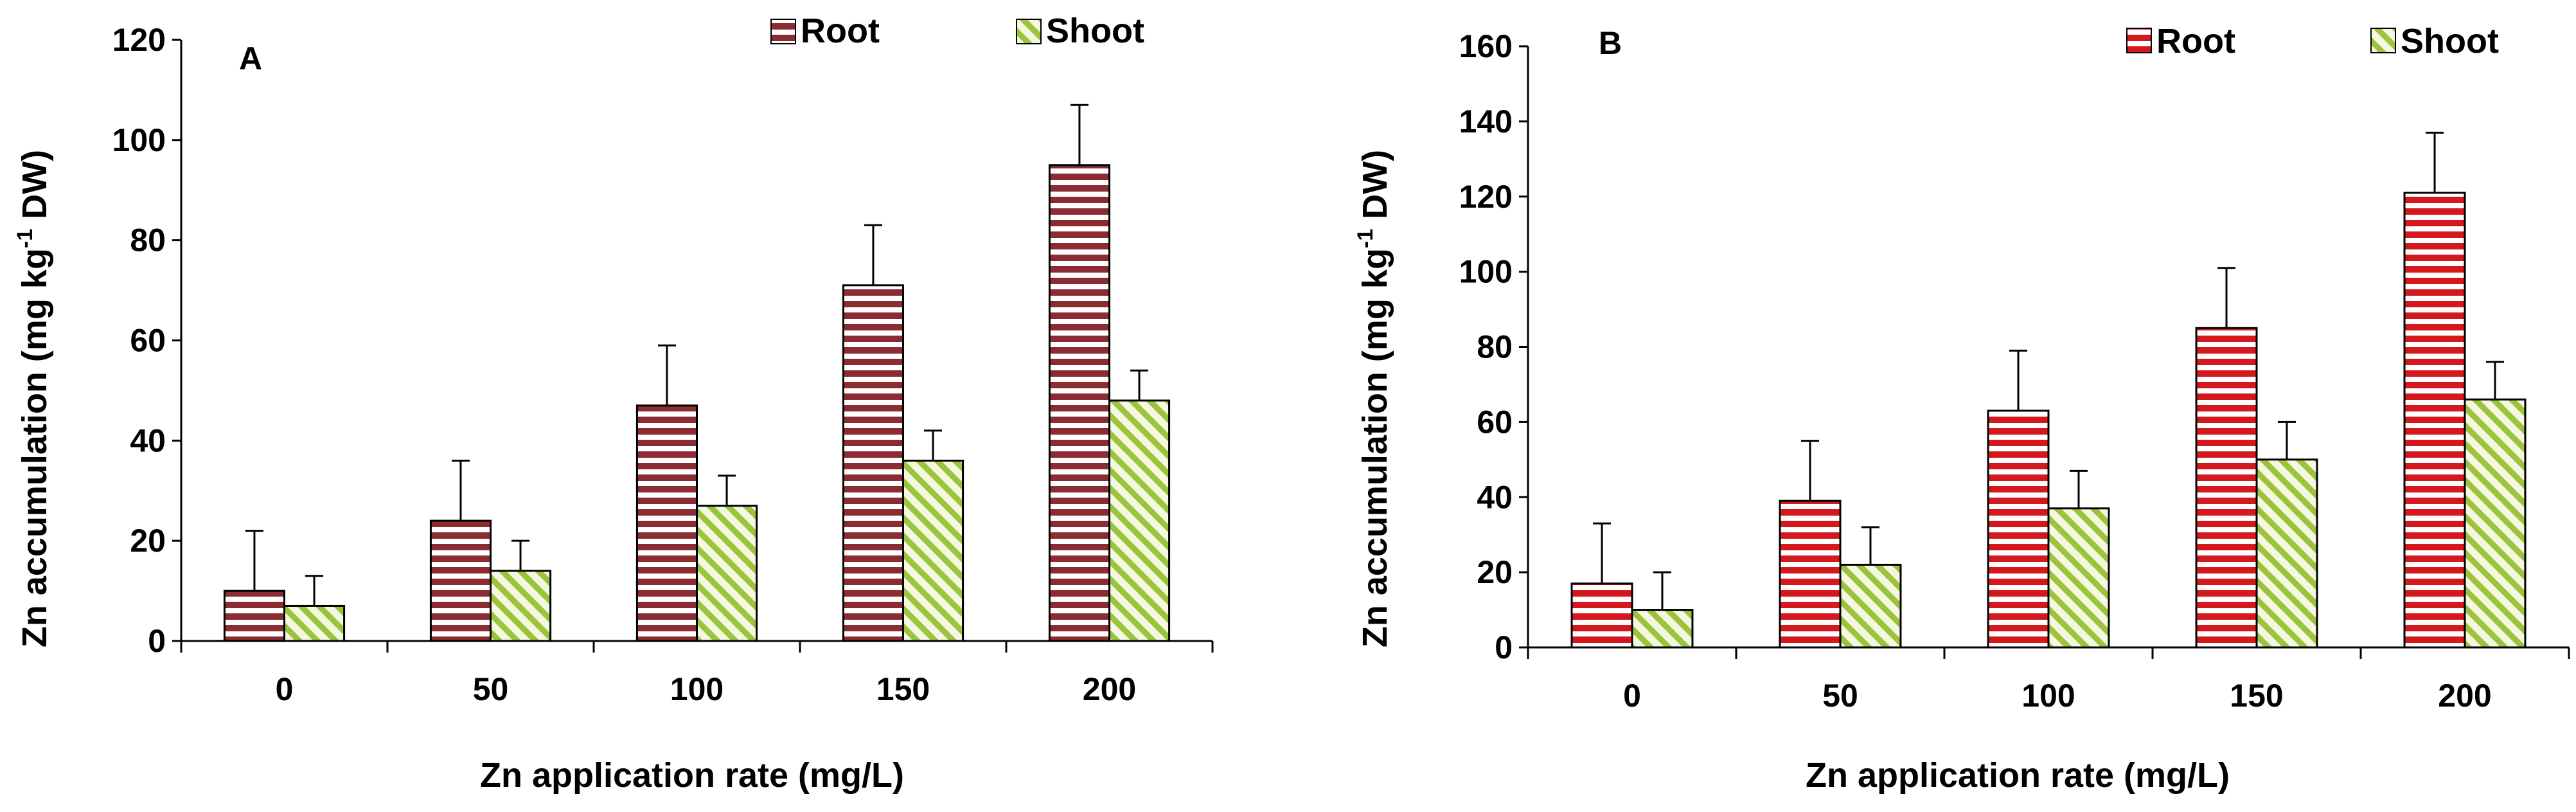 This screenshot has height=812, width=2576. I want to click on panel-label: A, so click(251, 59).